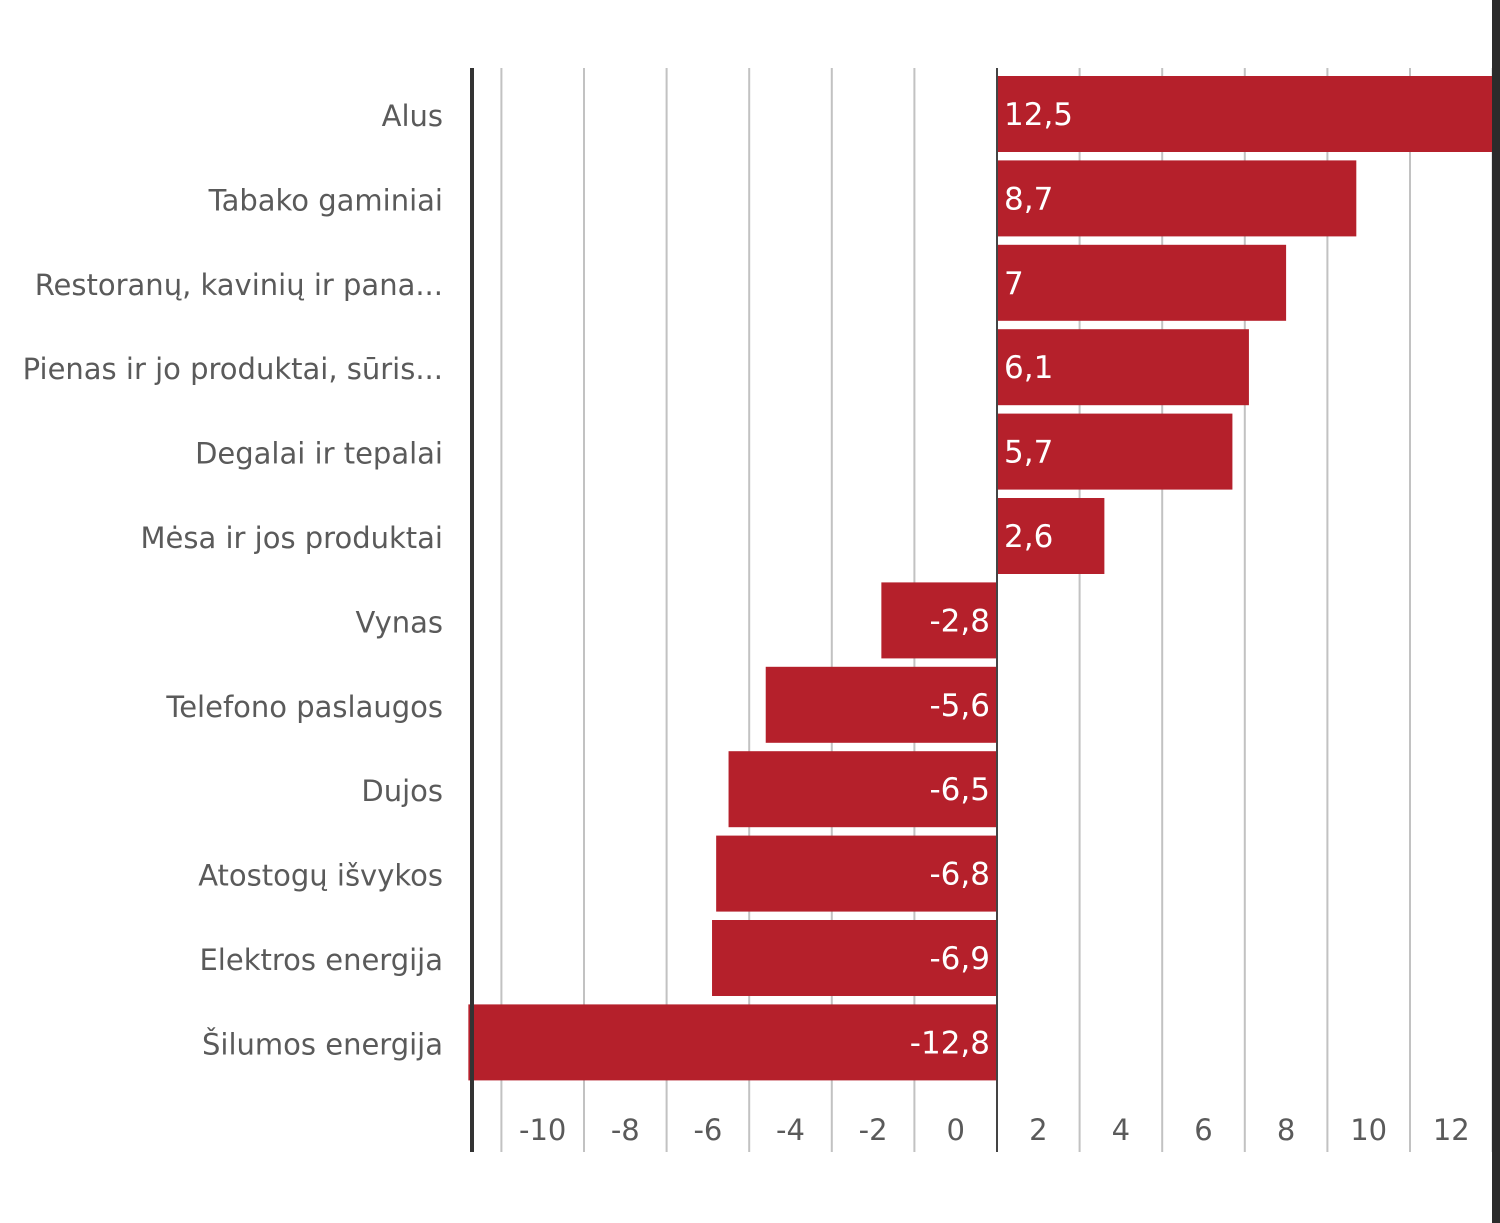  What do you see at coordinates (412, 116) in the screenshot?
I see `category-label-0: Alus` at bounding box center [412, 116].